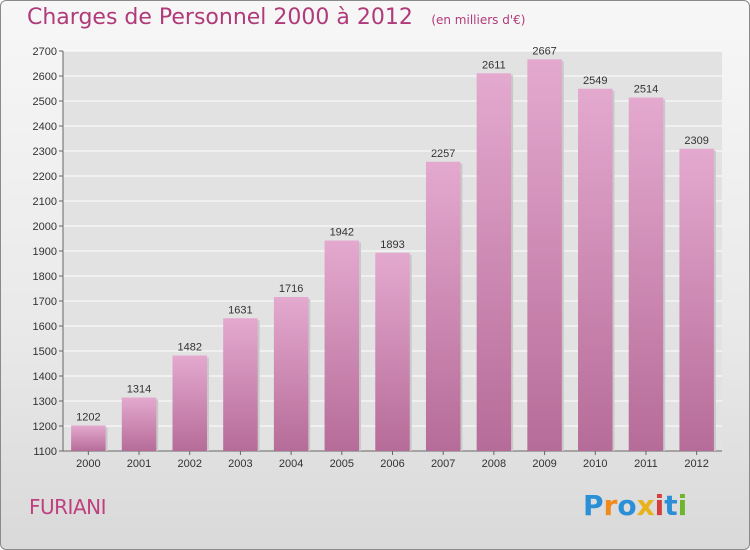  Describe the element at coordinates (189, 348) in the screenshot. I see `bar-value-label: 1482` at that location.